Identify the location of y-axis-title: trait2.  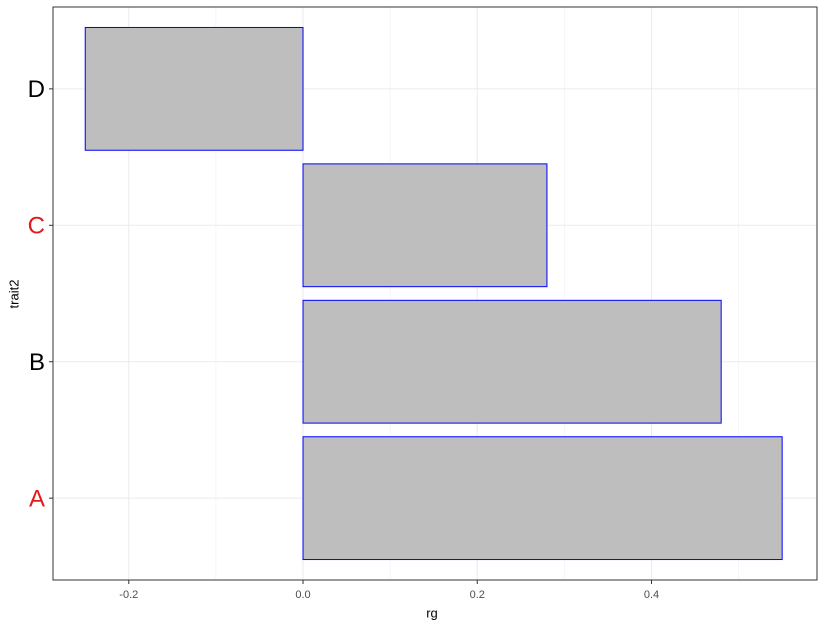
(13, 294).